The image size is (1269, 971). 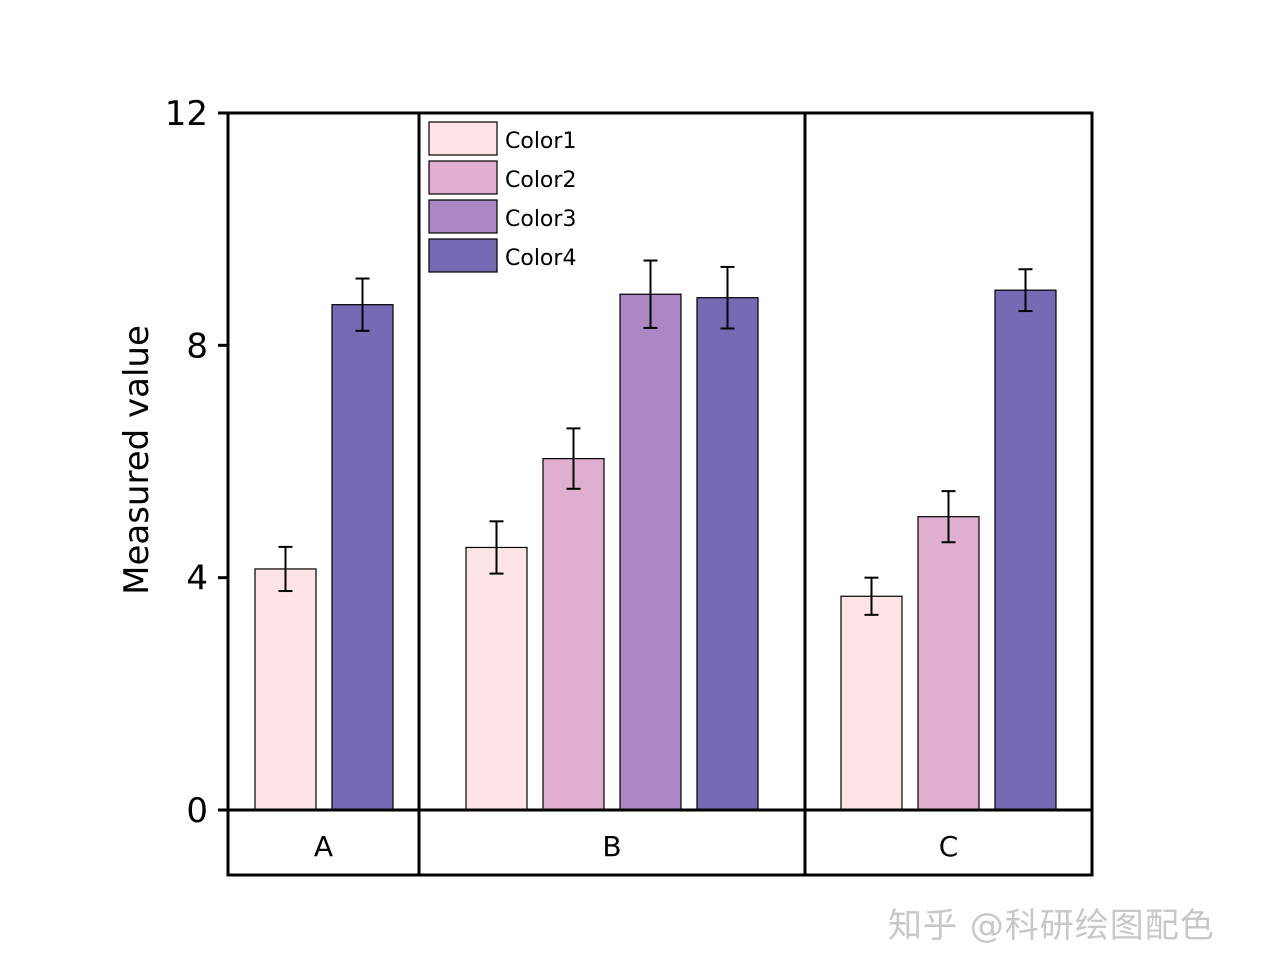 I want to click on legend-label: Color2, so click(x=540, y=180).